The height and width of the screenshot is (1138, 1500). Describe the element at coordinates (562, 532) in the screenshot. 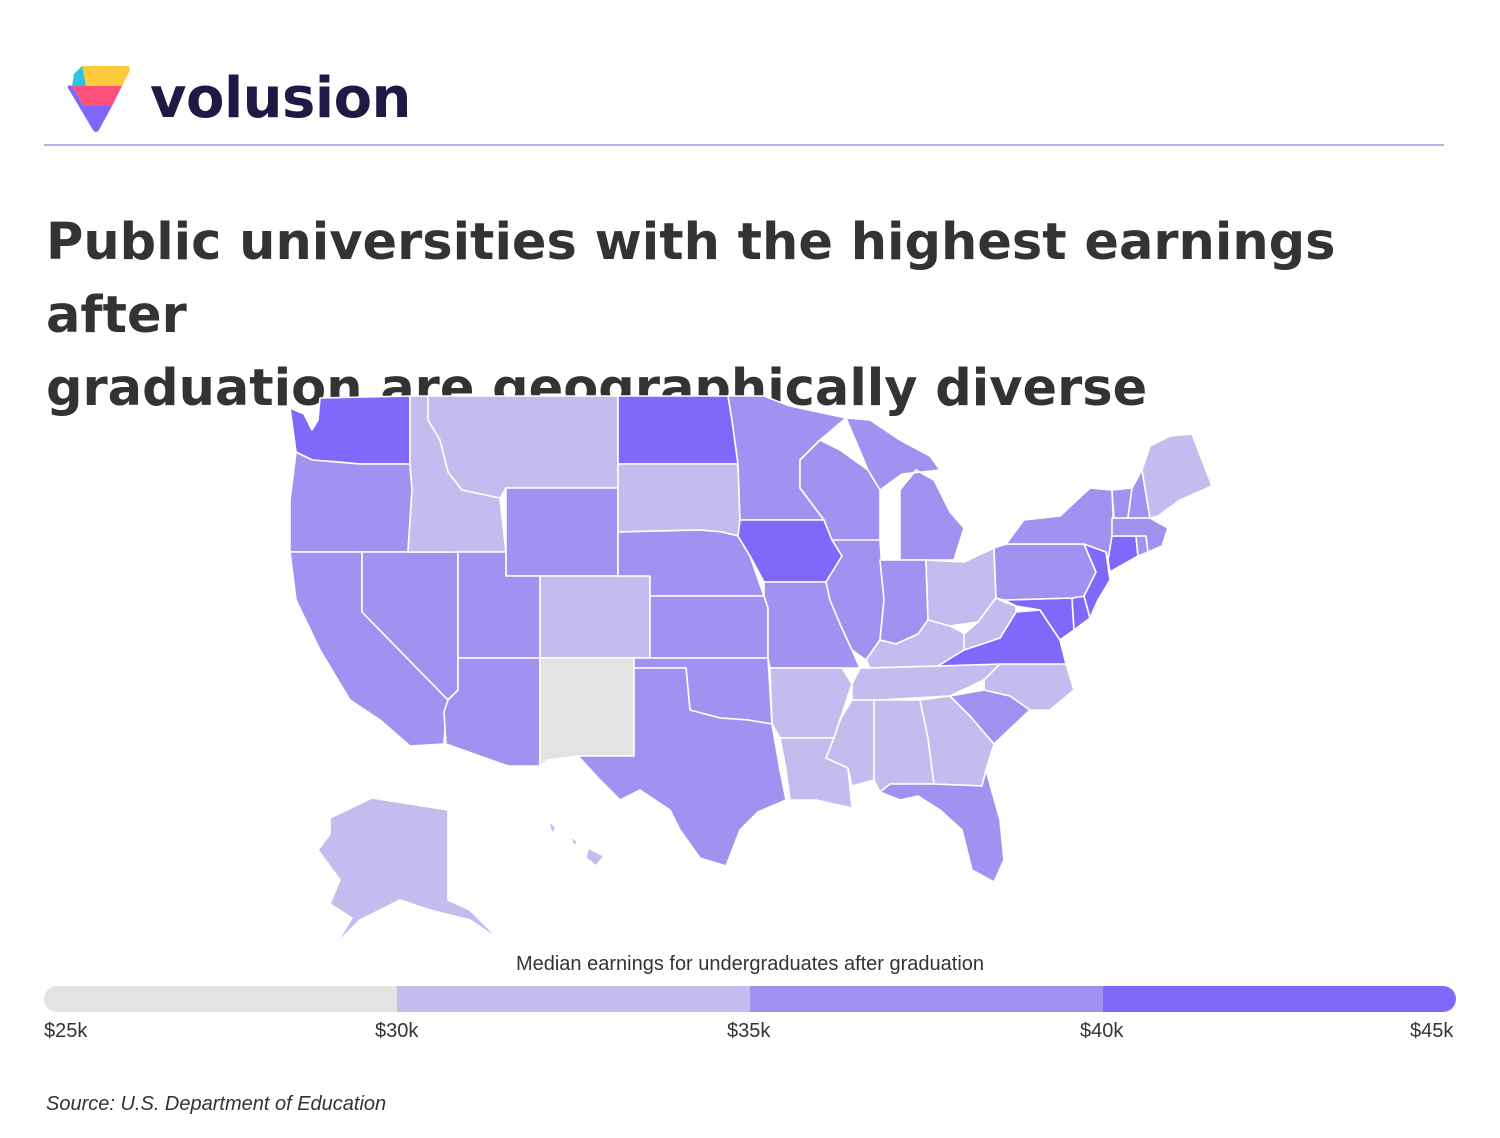

I see `state-wy` at that location.